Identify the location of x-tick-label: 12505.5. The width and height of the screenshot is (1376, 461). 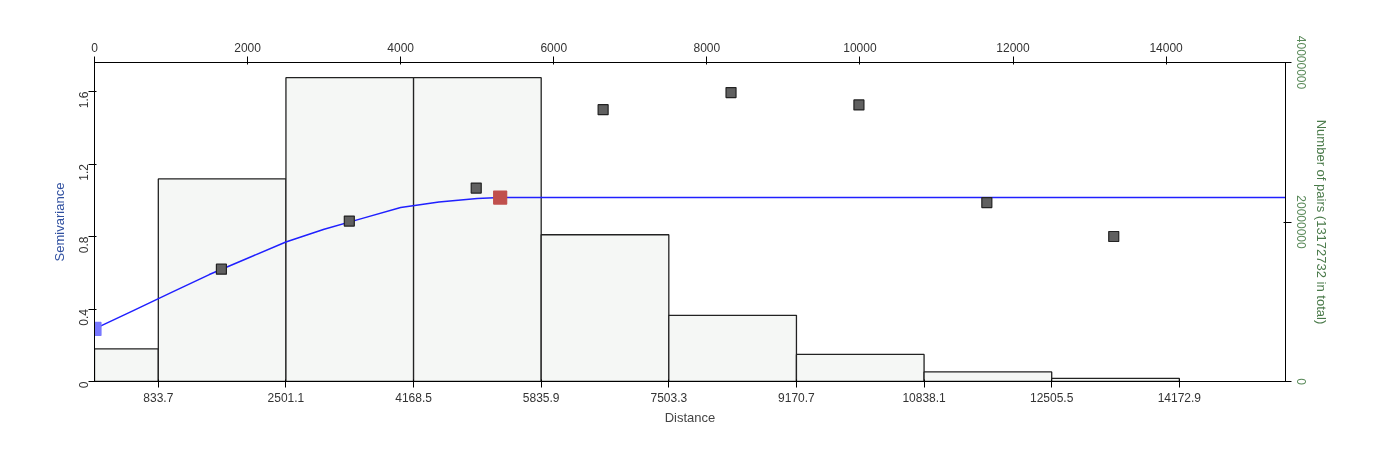
(1052, 397).